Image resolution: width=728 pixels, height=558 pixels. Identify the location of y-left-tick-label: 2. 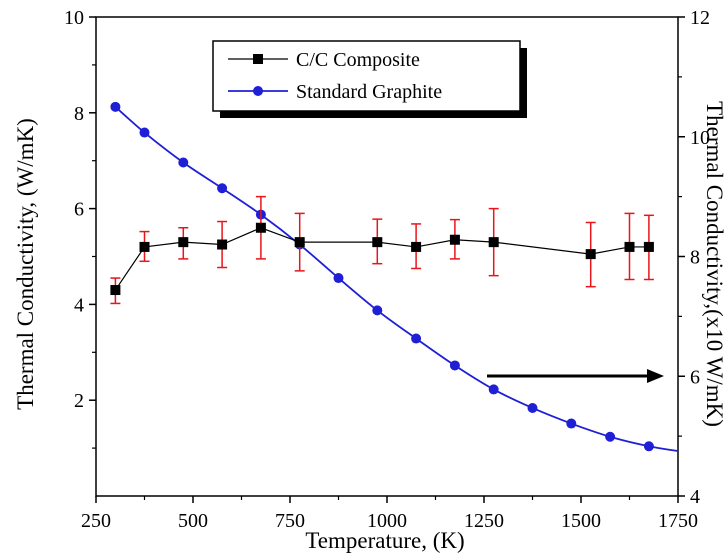
(79, 401).